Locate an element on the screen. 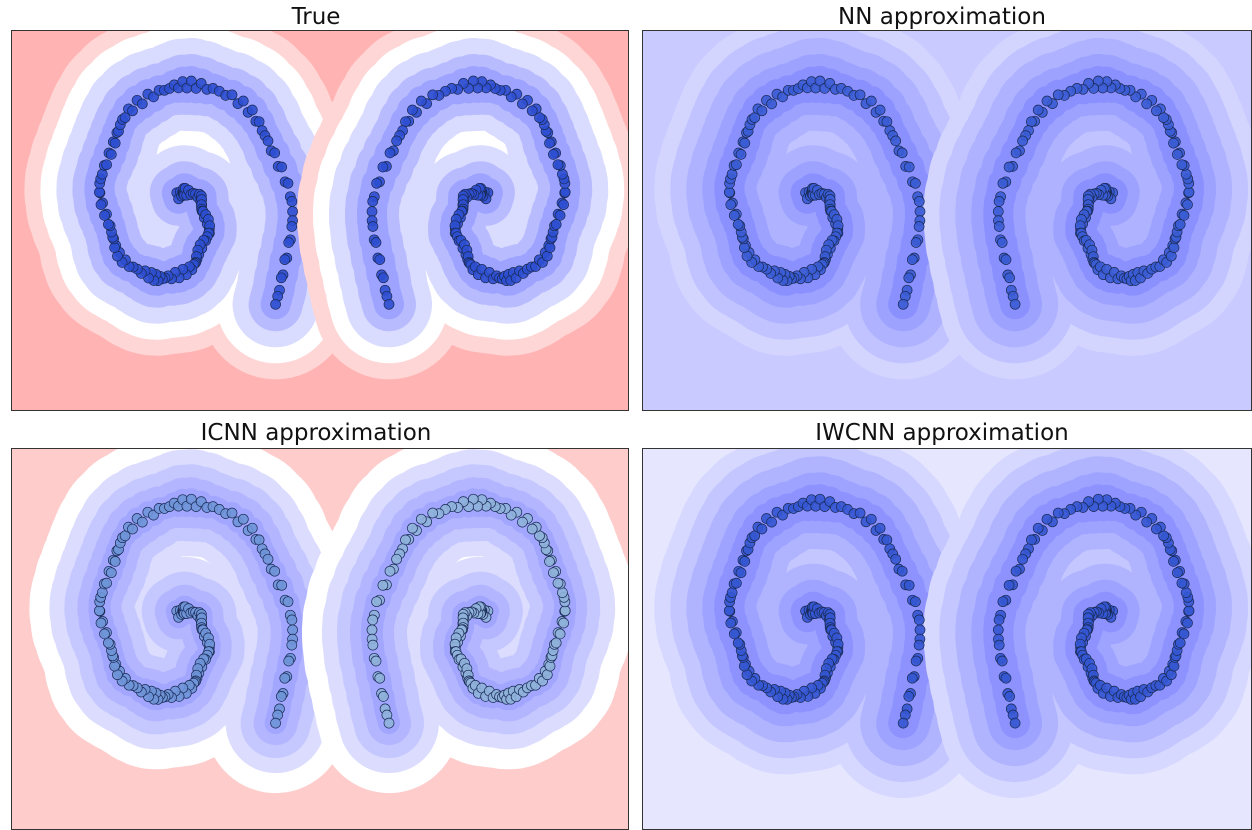 Image resolution: width=1252 pixels, height=830 pixels. chart-title: NN approximation is located at coordinates (942, 17).